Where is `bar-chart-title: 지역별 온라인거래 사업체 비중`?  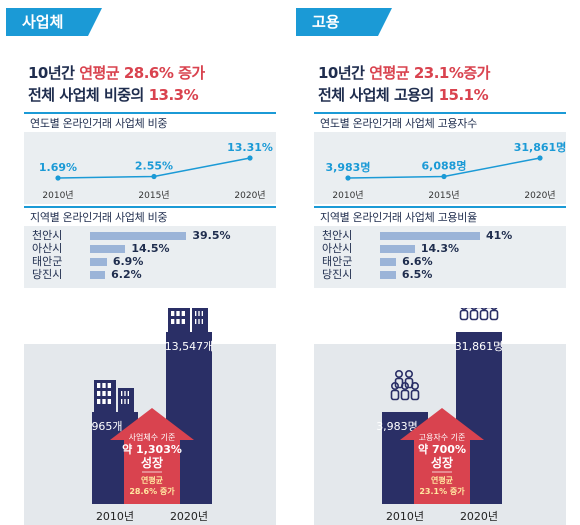 bar-chart-title: 지역별 온라인거래 사업체 비중 is located at coordinates (150, 216).